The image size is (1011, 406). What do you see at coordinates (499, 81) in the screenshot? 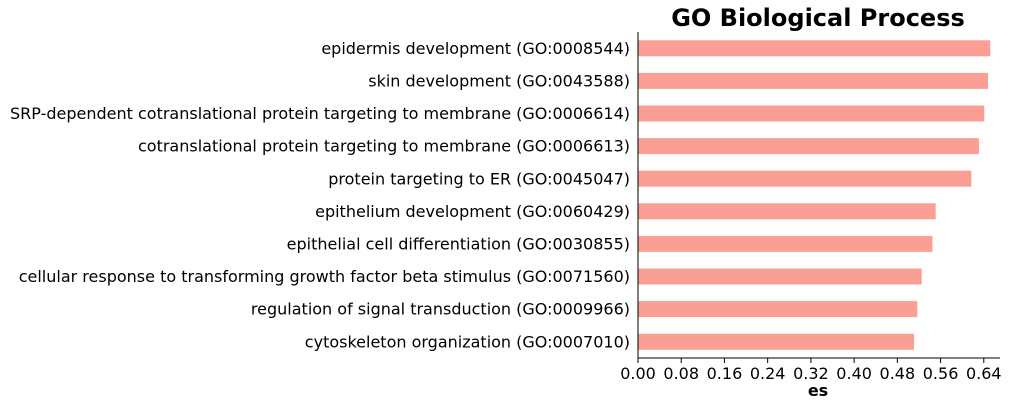
I see `category-label-2: skin development (GO:0043588)` at bounding box center [499, 81].